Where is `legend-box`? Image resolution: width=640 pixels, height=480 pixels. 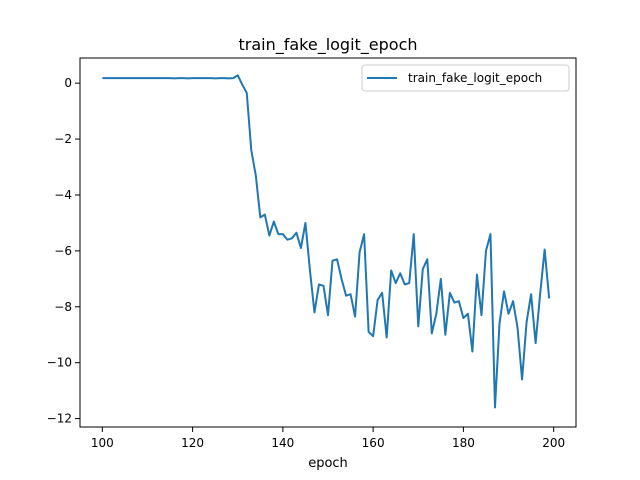
legend-box is located at coordinates (465, 78).